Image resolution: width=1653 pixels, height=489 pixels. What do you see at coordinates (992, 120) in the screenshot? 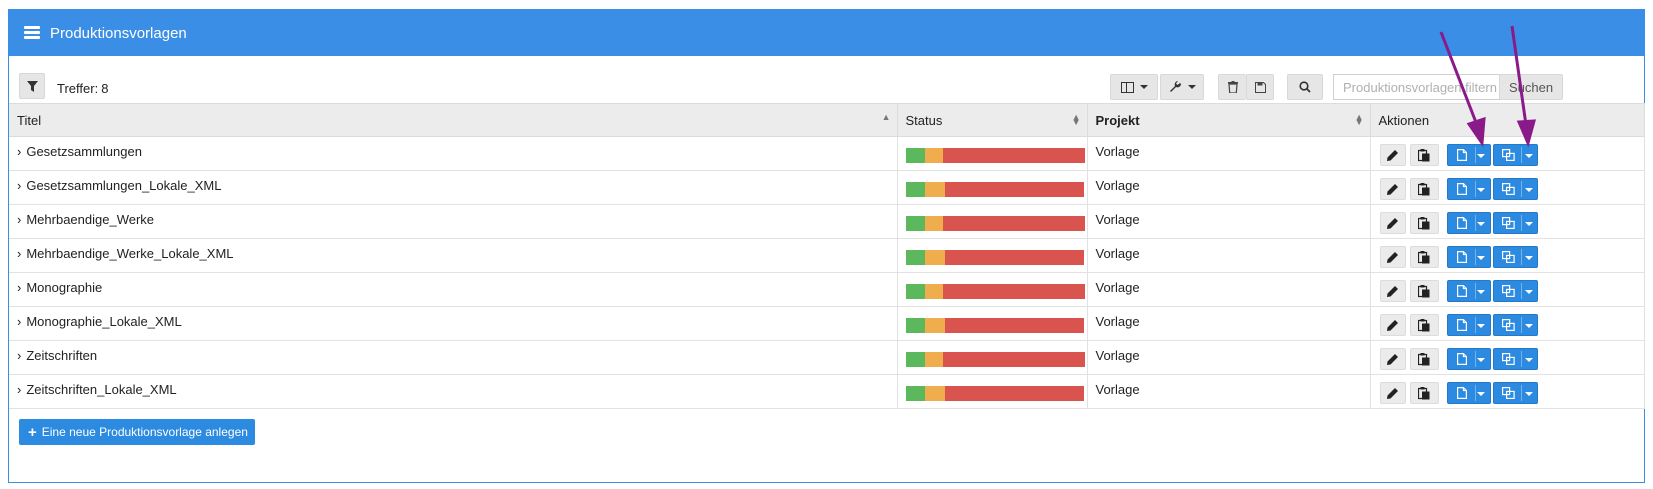
I see `column-header-status: Status ▲ ▼` at bounding box center [992, 120].